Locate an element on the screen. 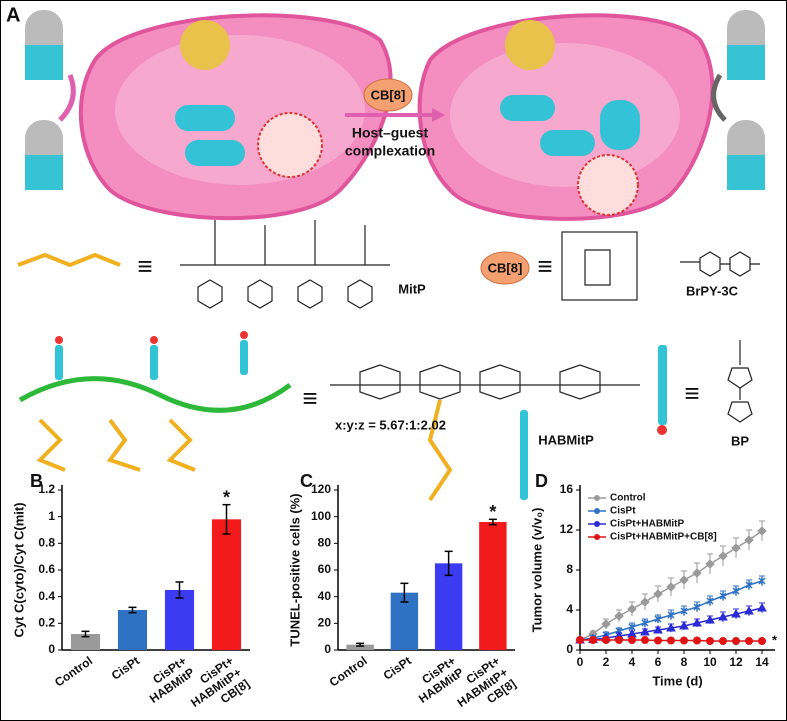 The width and height of the screenshot is (787, 721). y-tick-label: 60 is located at coordinates (325, 569).